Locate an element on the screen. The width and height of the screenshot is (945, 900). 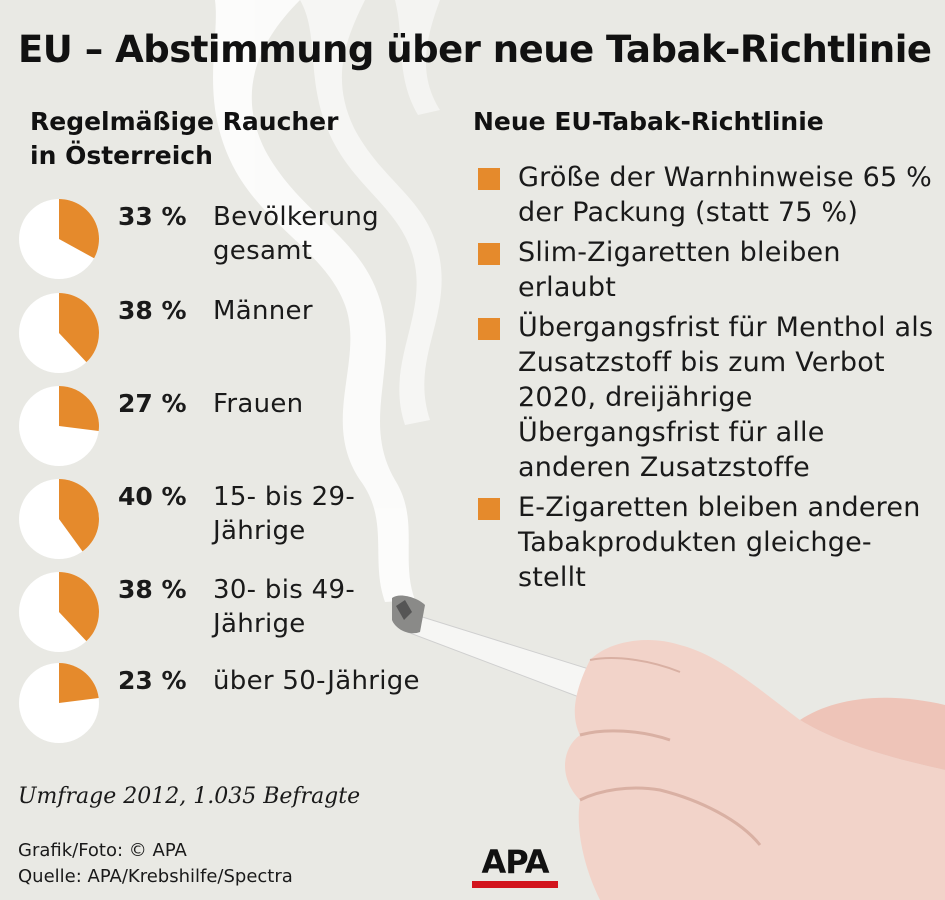
apa-logo: APA is located at coordinates (515, 867).